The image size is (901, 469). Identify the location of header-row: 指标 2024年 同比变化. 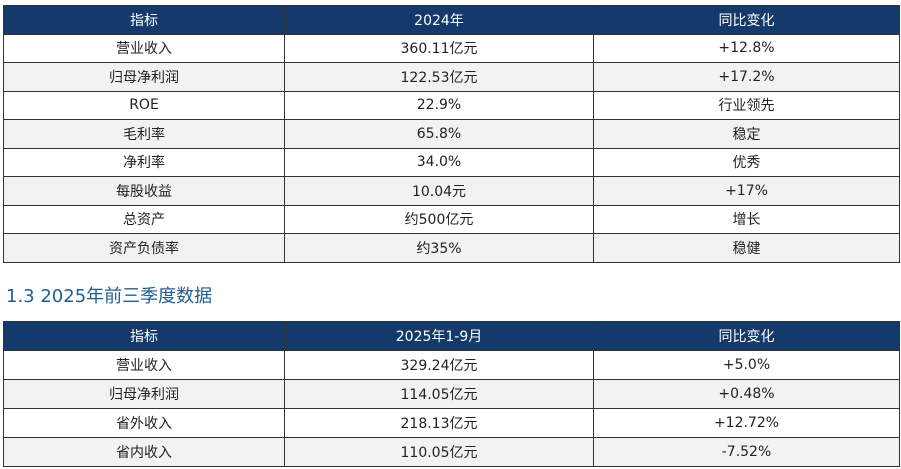
(451, 20).